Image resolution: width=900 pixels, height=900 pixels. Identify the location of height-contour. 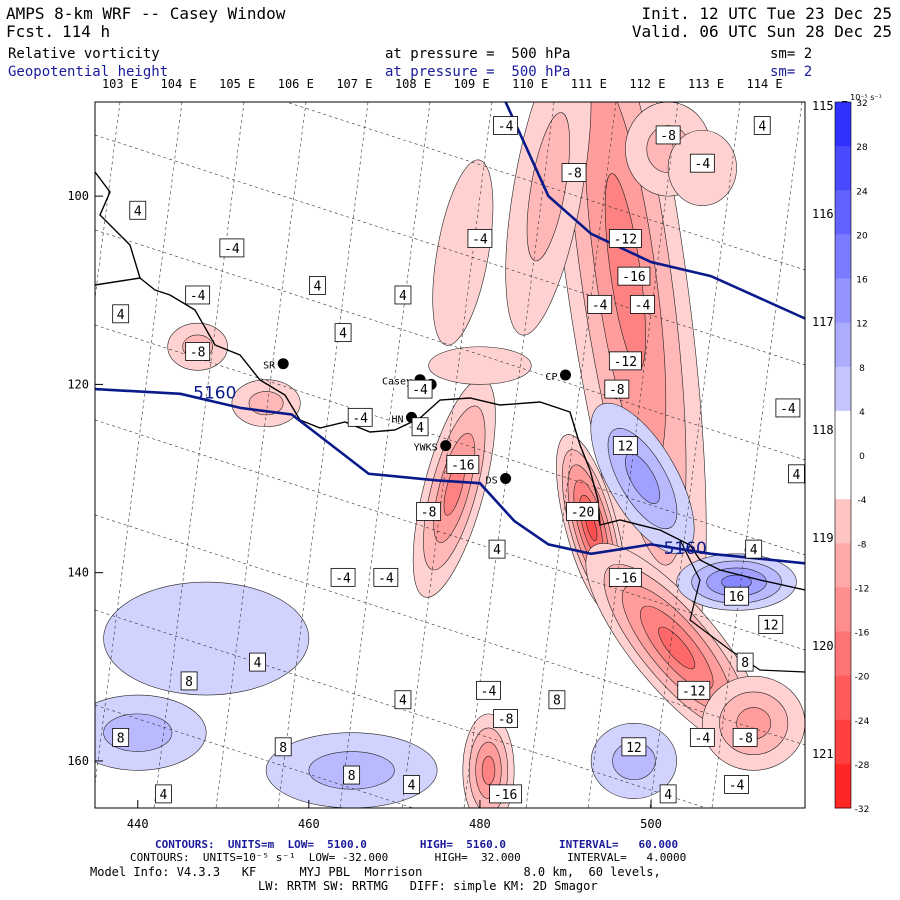
(654, 211).